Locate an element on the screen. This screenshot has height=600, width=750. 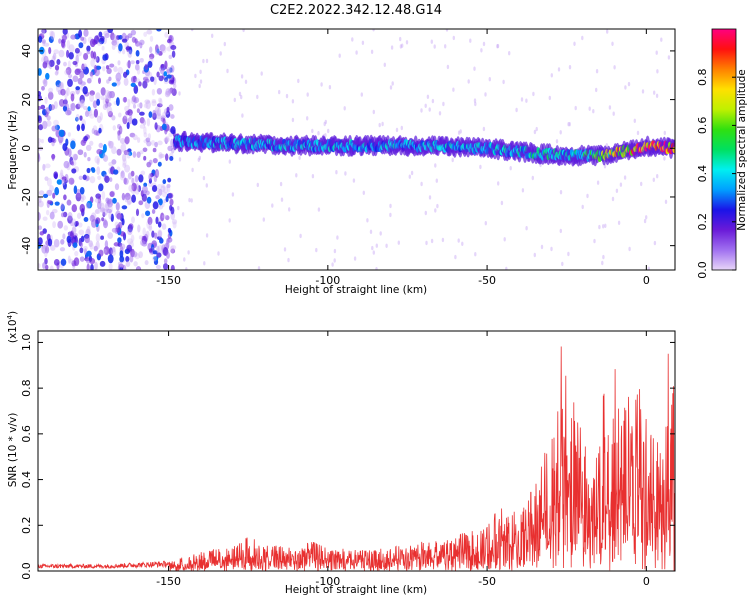
top-x-tick-label: -150 is located at coordinates (168, 280).